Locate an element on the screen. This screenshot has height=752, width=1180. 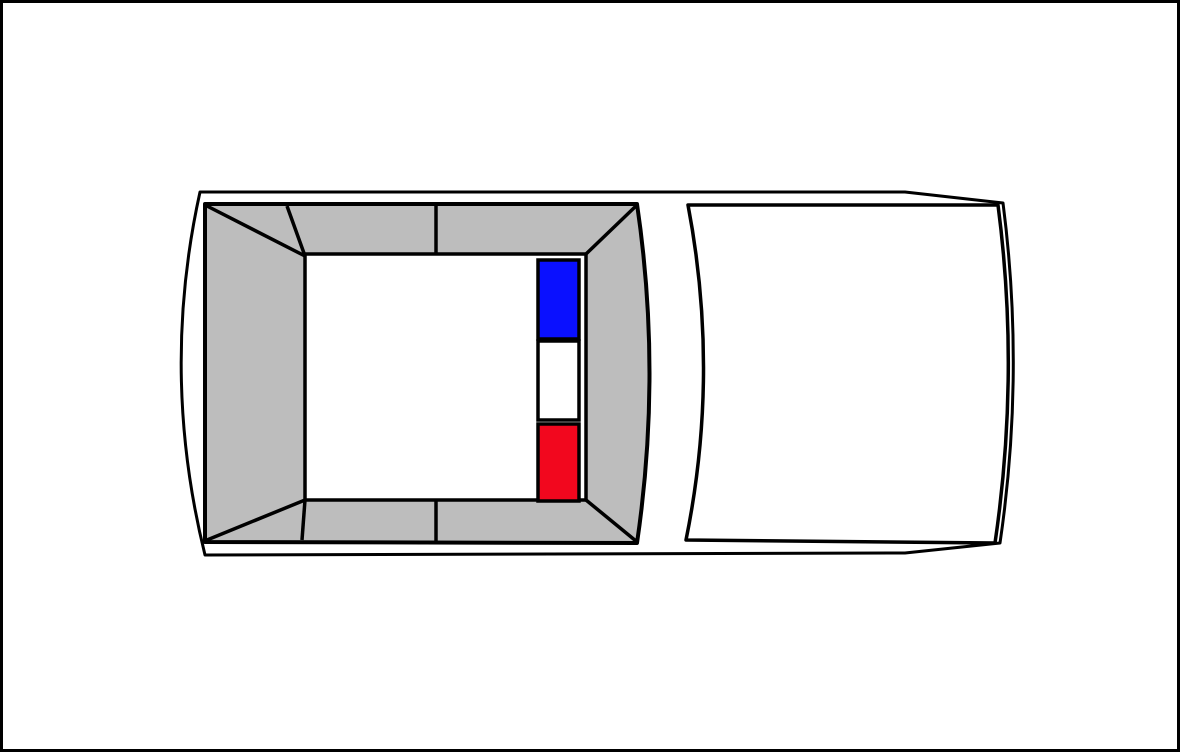
window-divider-top-a is located at coordinates (296, 231).